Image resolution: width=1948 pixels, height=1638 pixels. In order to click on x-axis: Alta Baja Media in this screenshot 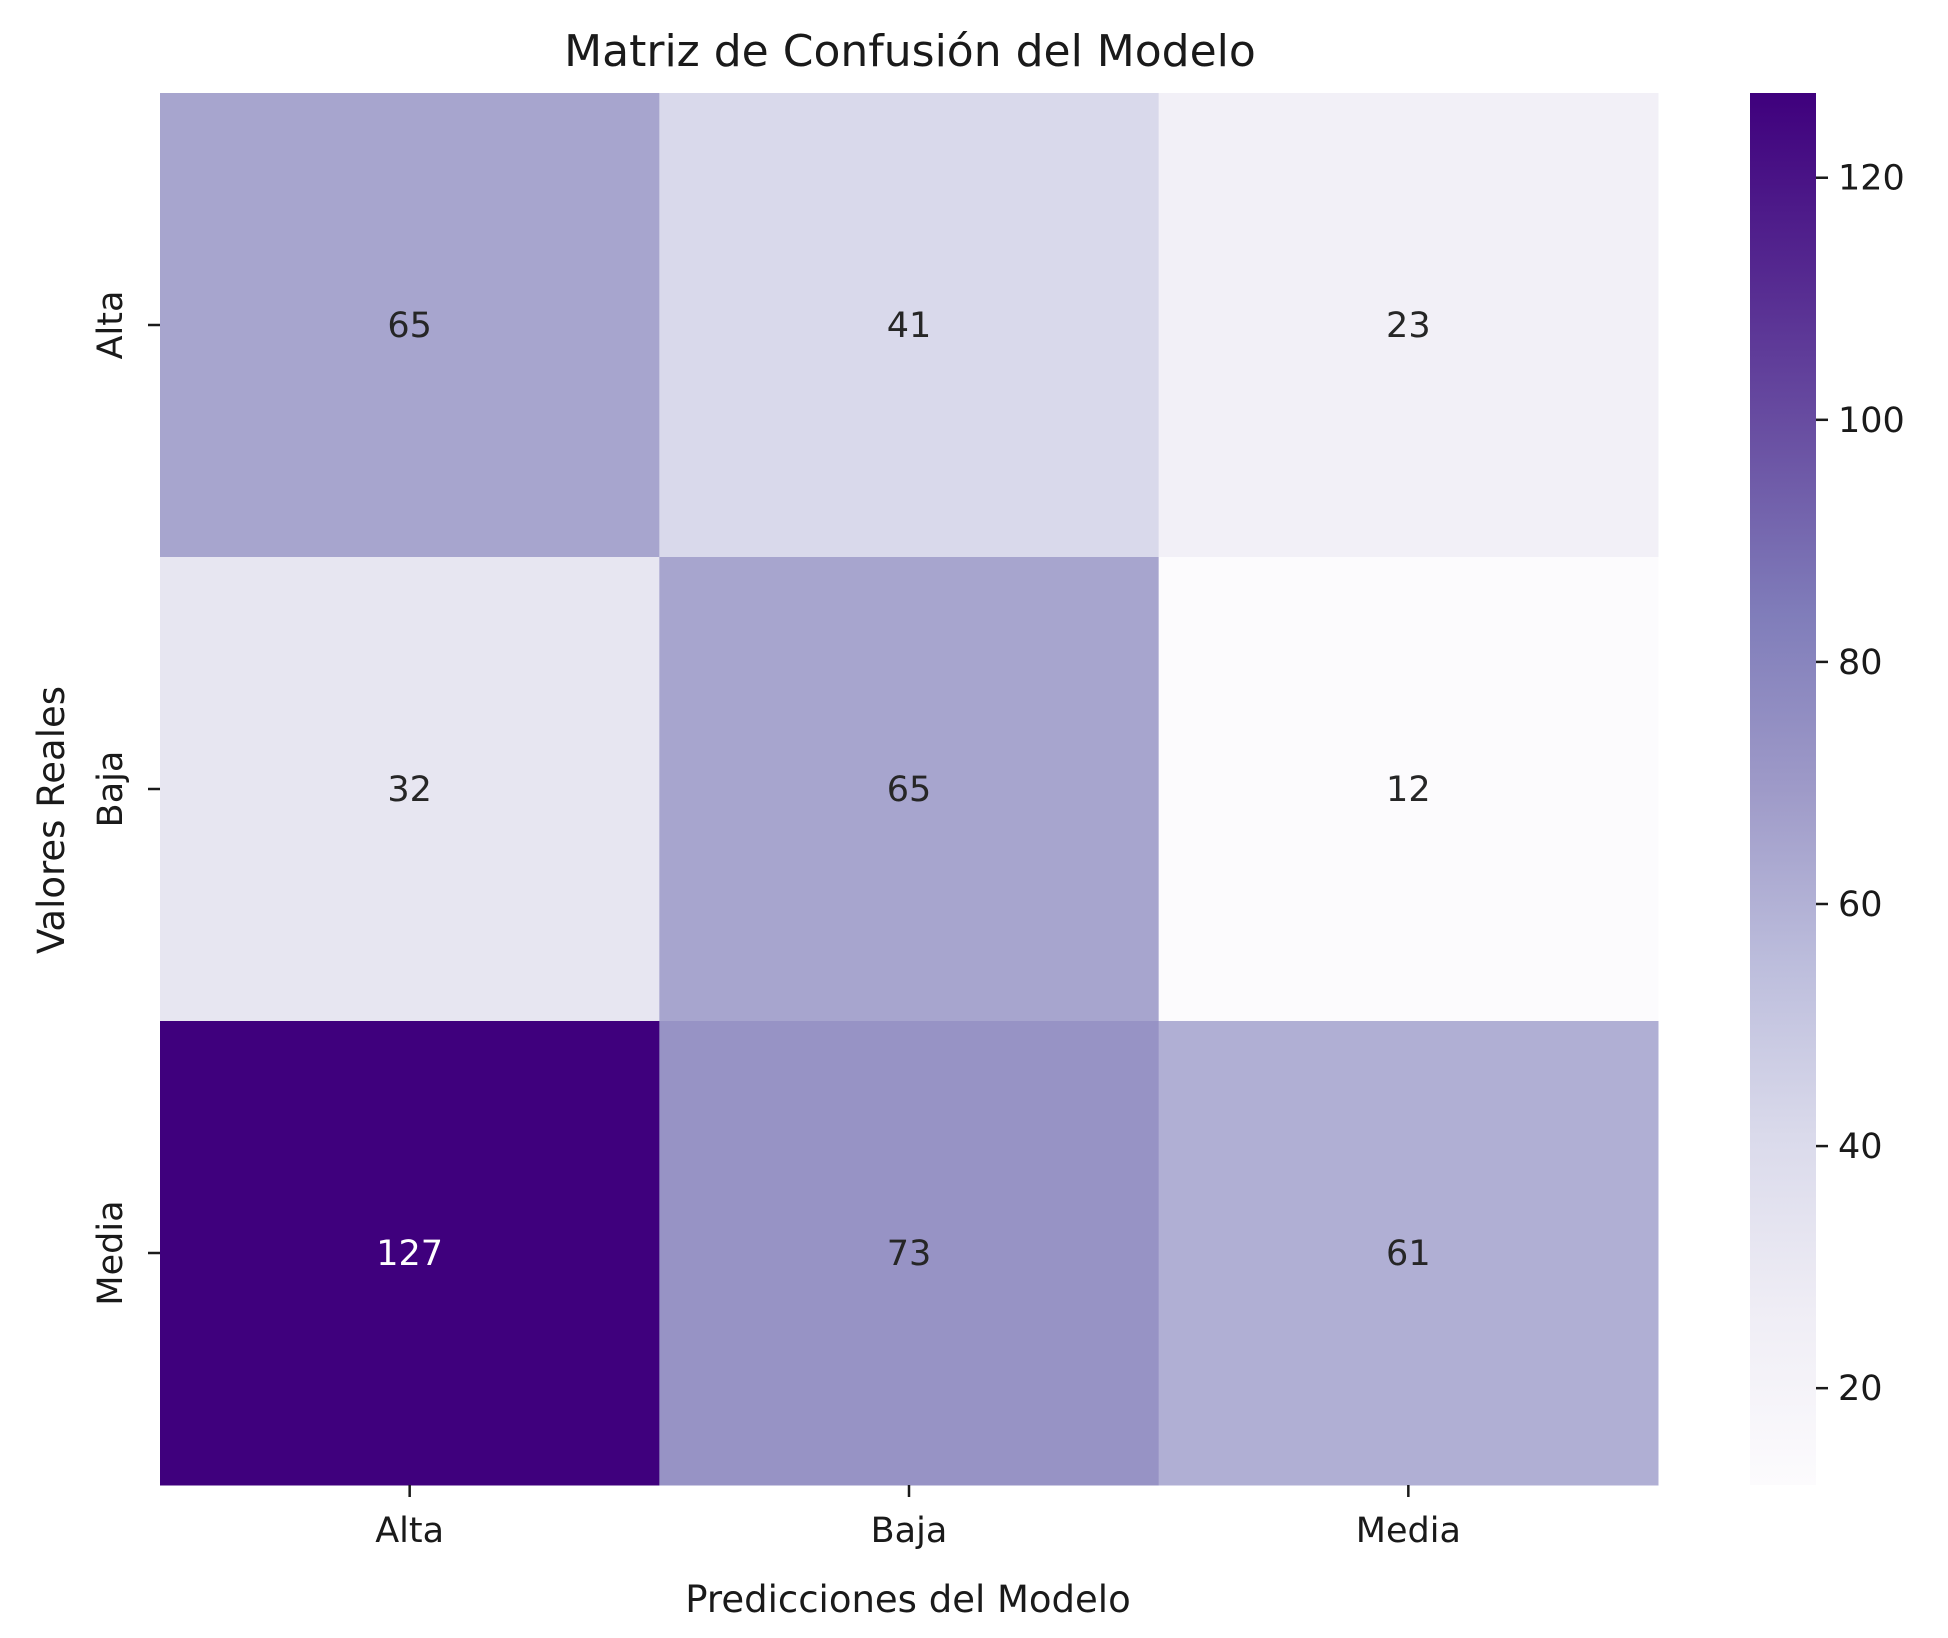, I will do `click(918, 1518)`.